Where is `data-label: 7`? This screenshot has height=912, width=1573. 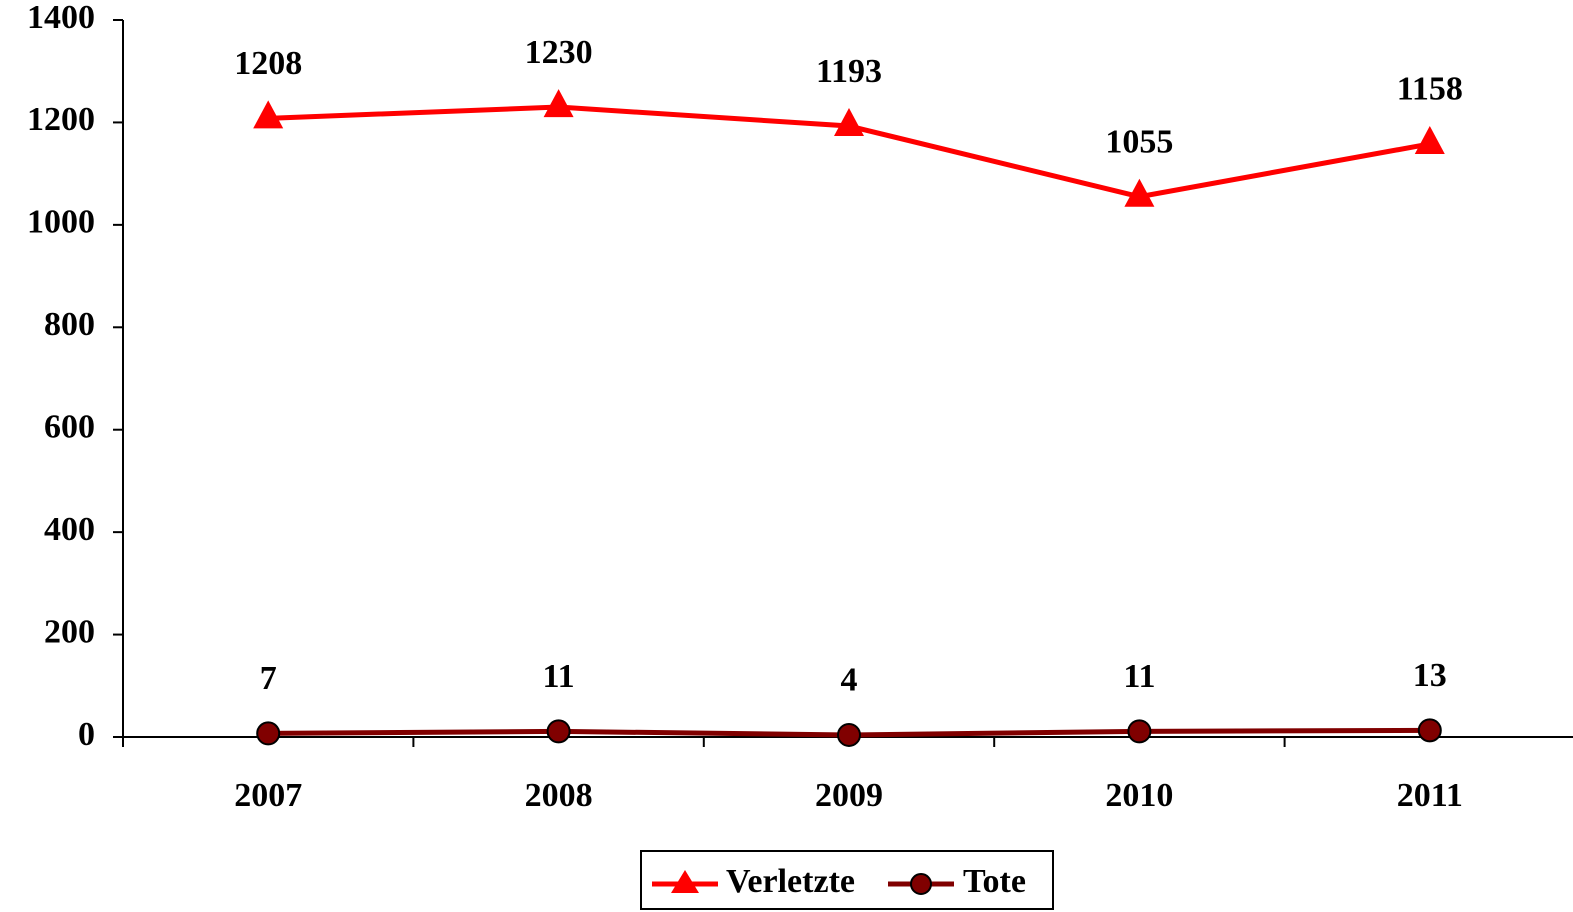 data-label: 7 is located at coordinates (268, 678).